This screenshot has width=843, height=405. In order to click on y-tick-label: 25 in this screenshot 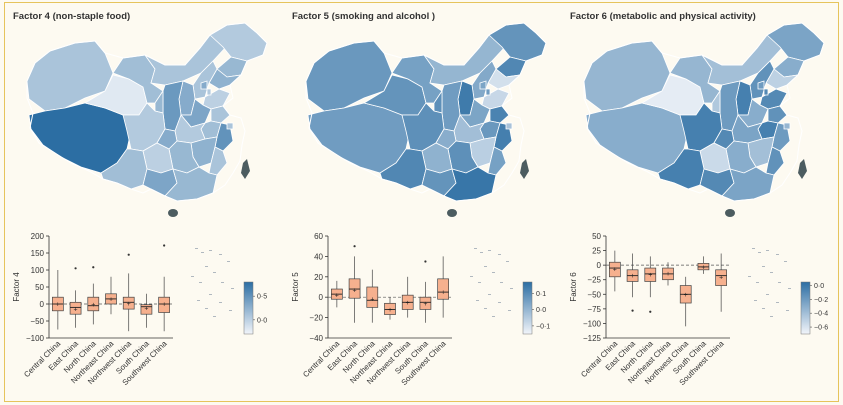, I will do `click(596, 251)`.